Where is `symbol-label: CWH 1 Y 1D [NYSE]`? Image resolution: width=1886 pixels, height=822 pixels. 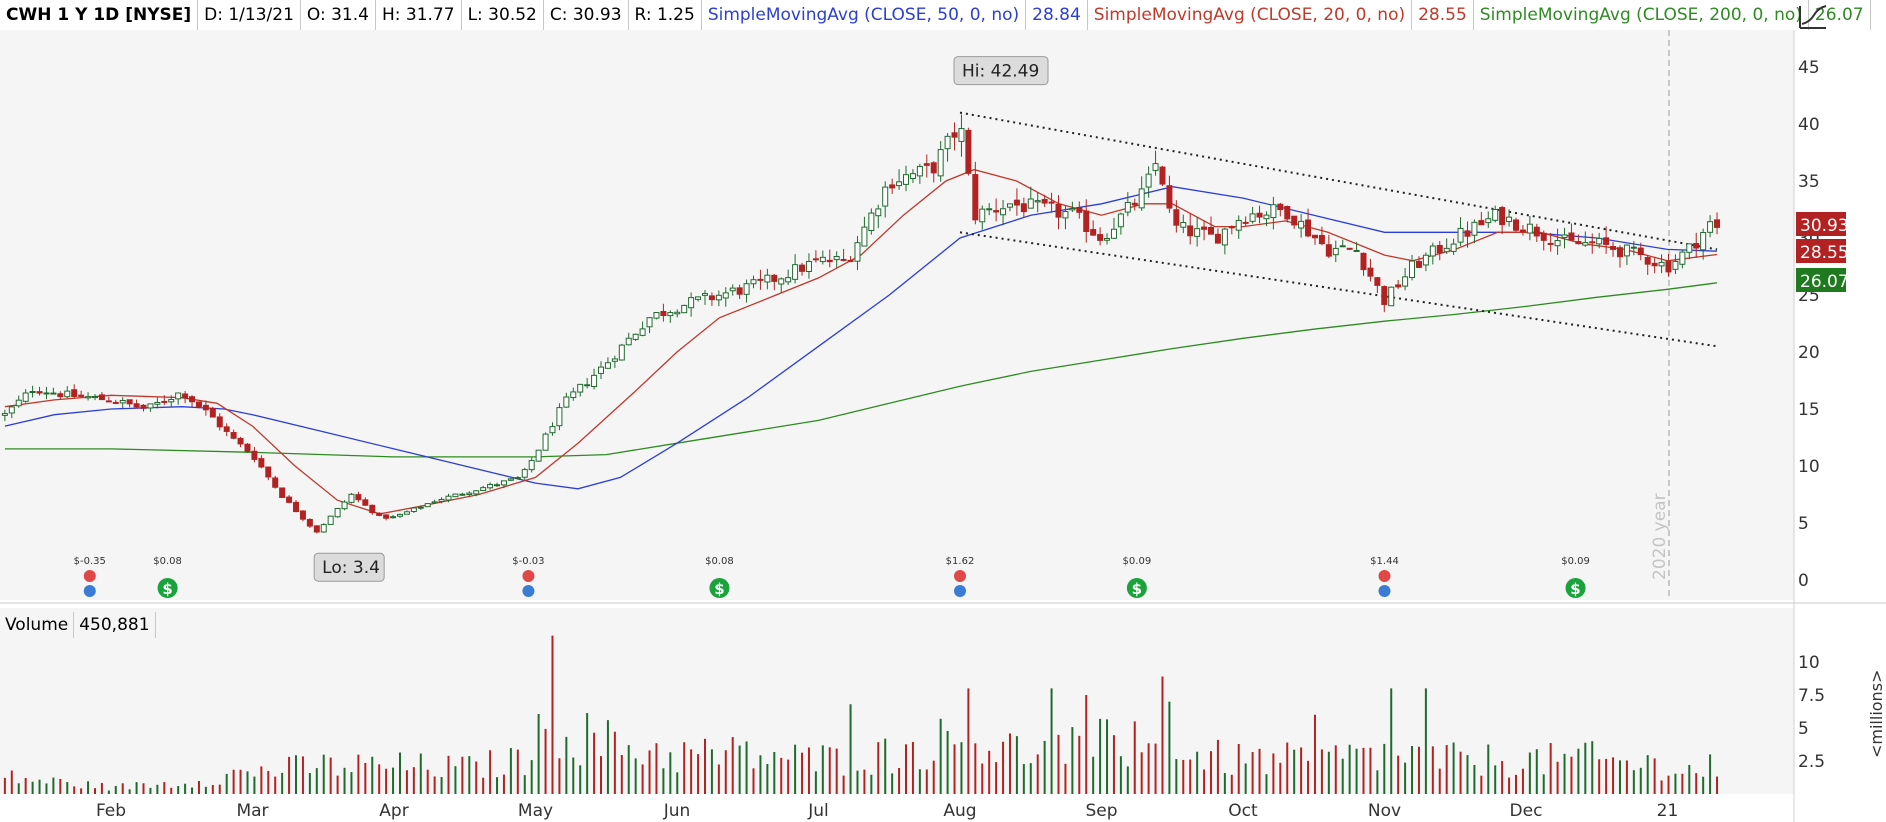 symbol-label: CWH 1 Y 1D [NYSE] is located at coordinates (99, 15).